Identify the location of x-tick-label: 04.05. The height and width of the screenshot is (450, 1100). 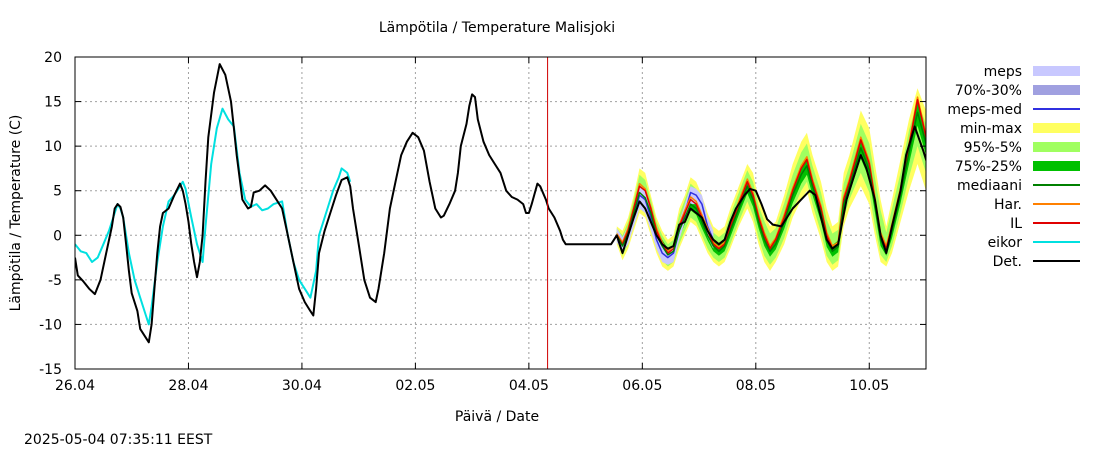
(529, 386).